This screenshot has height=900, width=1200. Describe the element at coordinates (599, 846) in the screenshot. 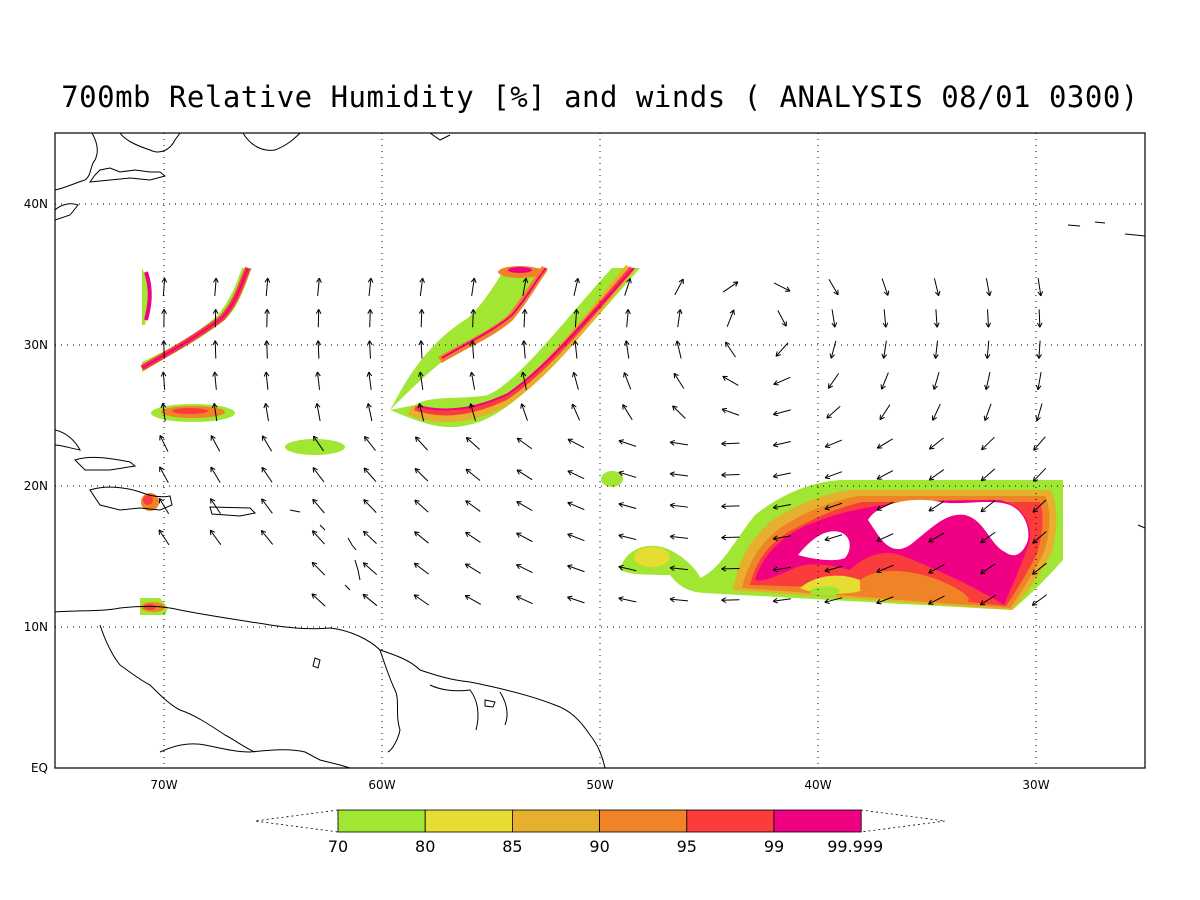

I see `colorbar-level-label: 90` at that location.